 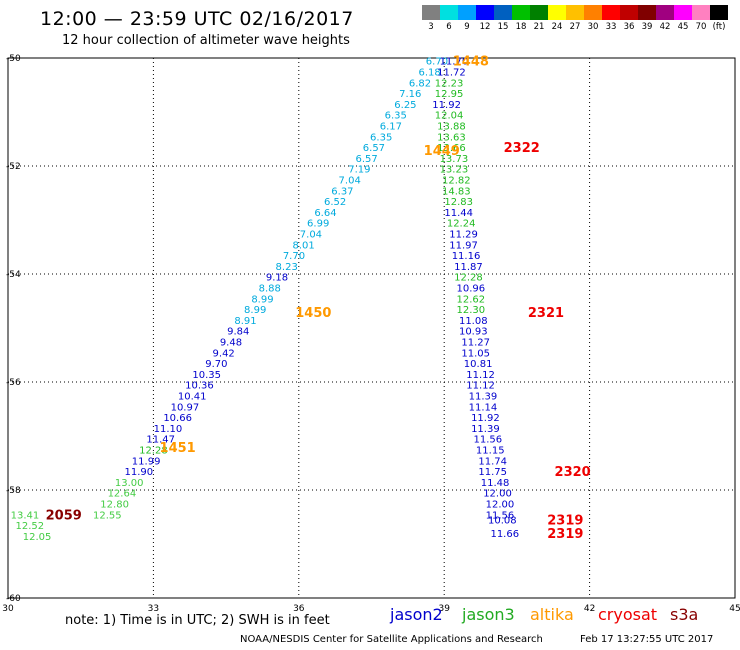 I want to click on wave-height-point: 12.23, so click(x=449, y=83).